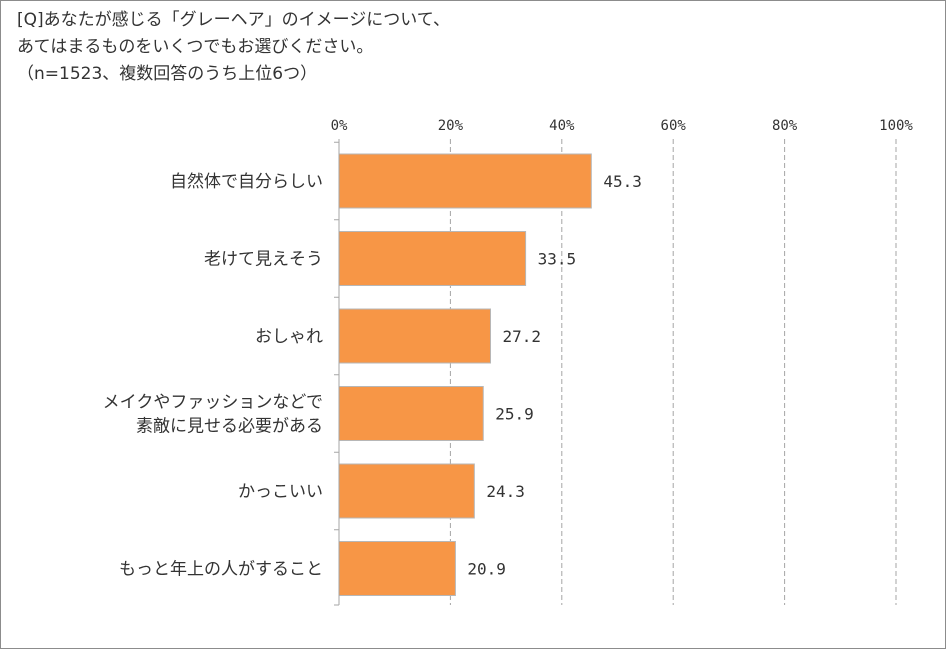 The image size is (946, 649). I want to click on title-line-1: [Q]あなたが感じる「グレーヘア」のイメージについて、, so click(233, 20).